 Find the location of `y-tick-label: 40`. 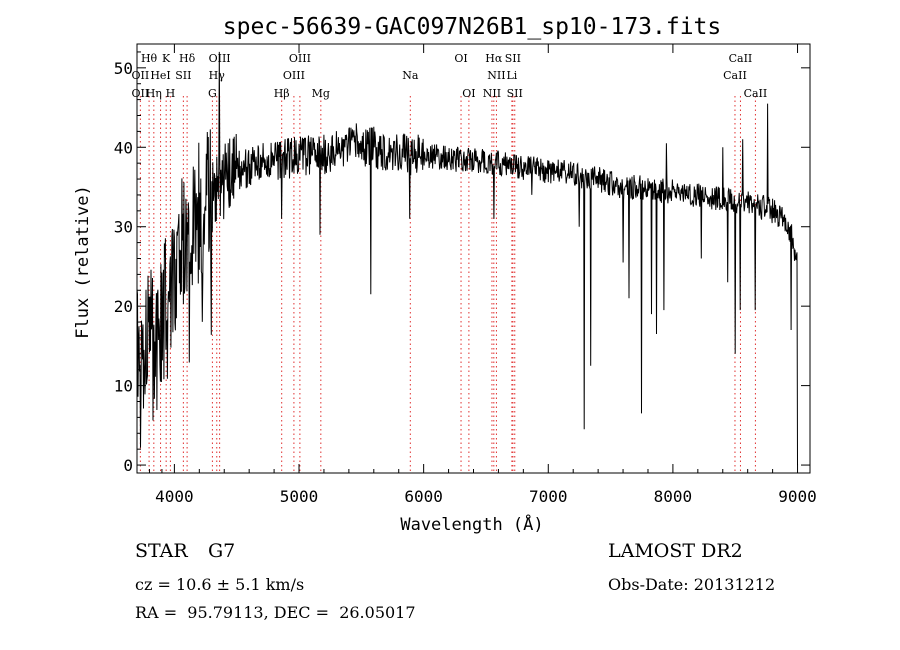

y-tick-label: 40 is located at coordinates (123, 147).